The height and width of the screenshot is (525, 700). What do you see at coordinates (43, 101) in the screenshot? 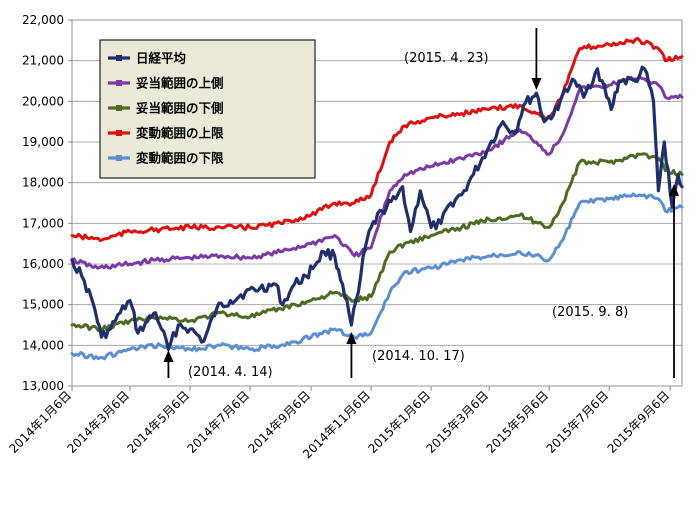
I see `y-tick-label: 20,000` at bounding box center [43, 101].